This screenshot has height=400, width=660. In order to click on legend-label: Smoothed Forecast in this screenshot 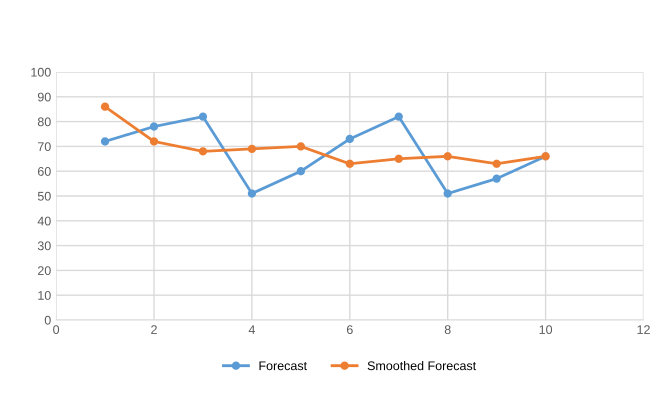, I will do `click(422, 365)`.